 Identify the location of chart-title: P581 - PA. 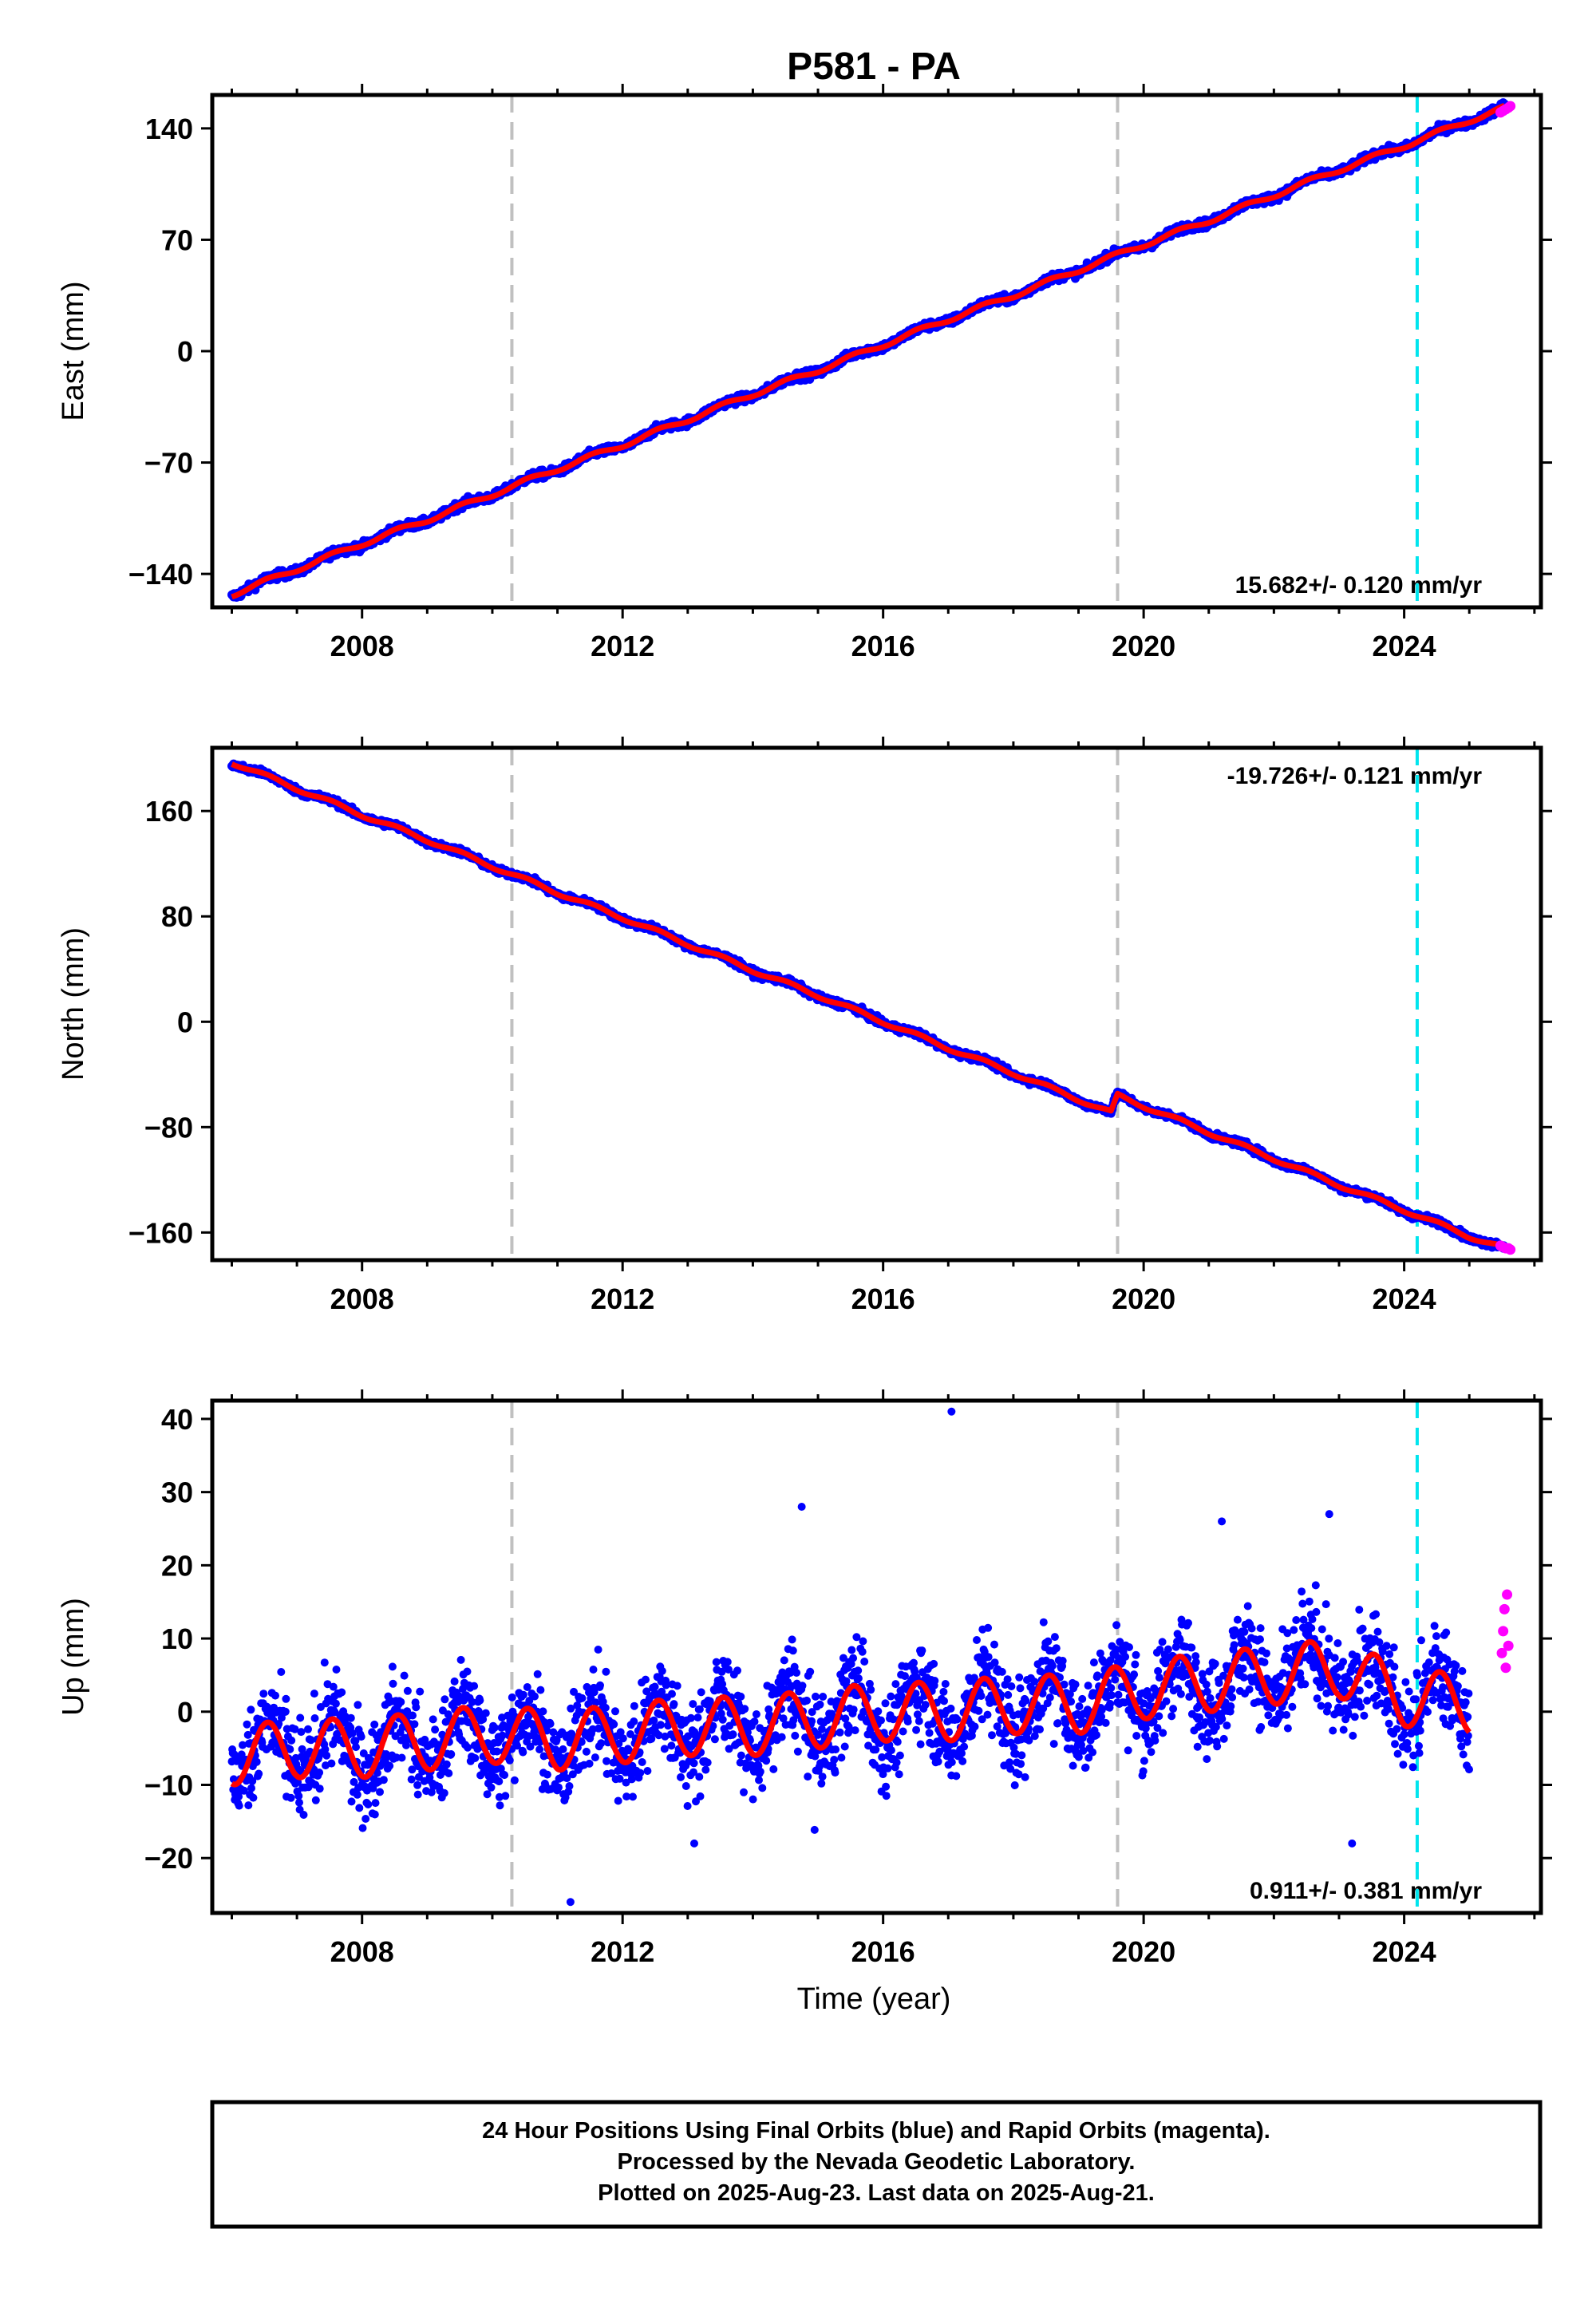
(874, 66).